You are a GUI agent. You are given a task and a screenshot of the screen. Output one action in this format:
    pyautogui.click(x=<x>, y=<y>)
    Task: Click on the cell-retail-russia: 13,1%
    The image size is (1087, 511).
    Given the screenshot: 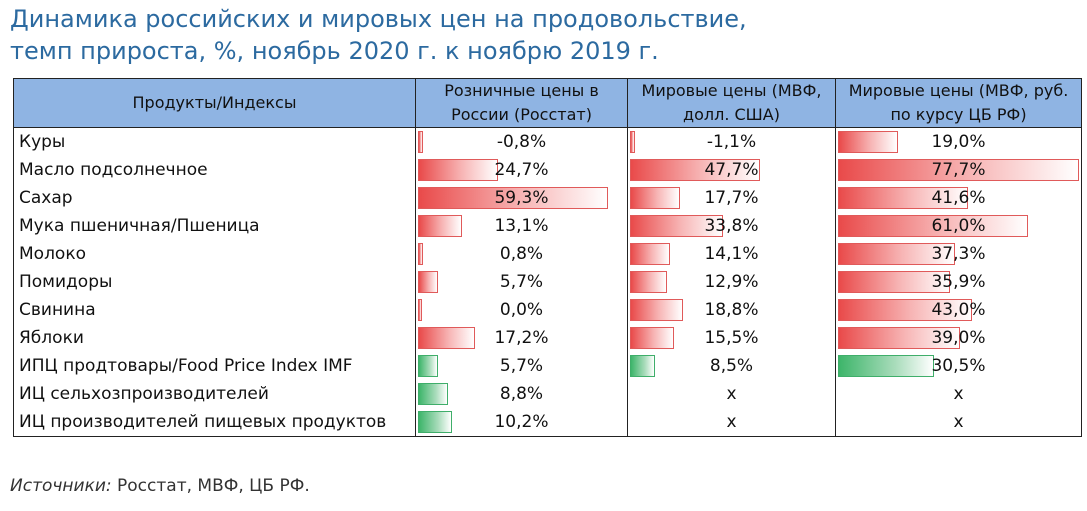 What is the action you would take?
    pyautogui.click(x=521, y=226)
    